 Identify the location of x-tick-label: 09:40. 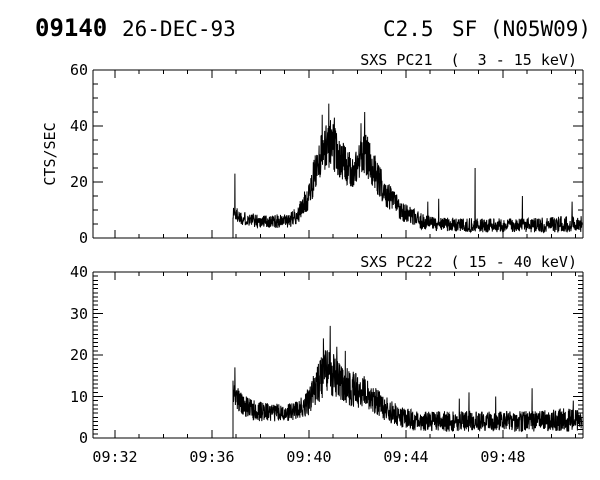
(309, 457).